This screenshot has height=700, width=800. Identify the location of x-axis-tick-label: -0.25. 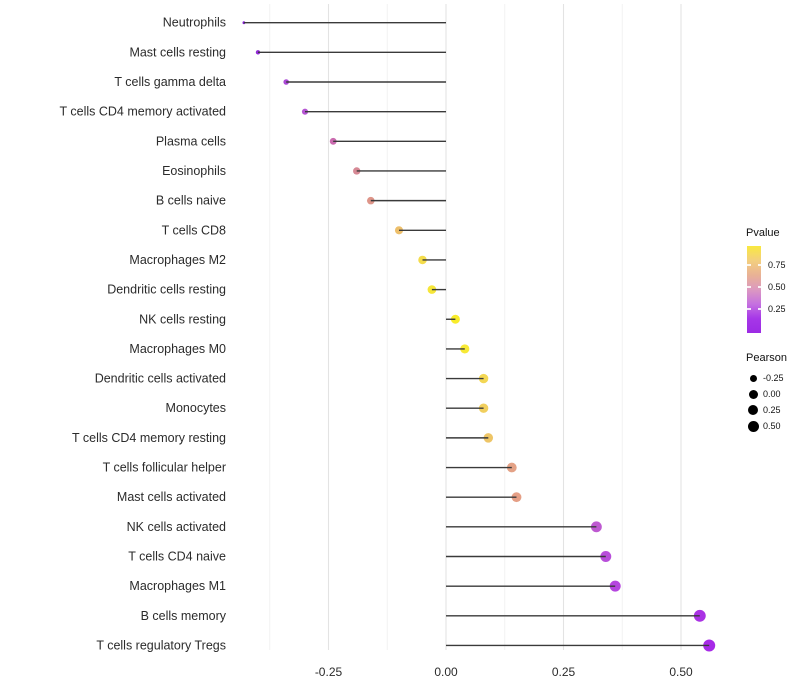
(329, 672).